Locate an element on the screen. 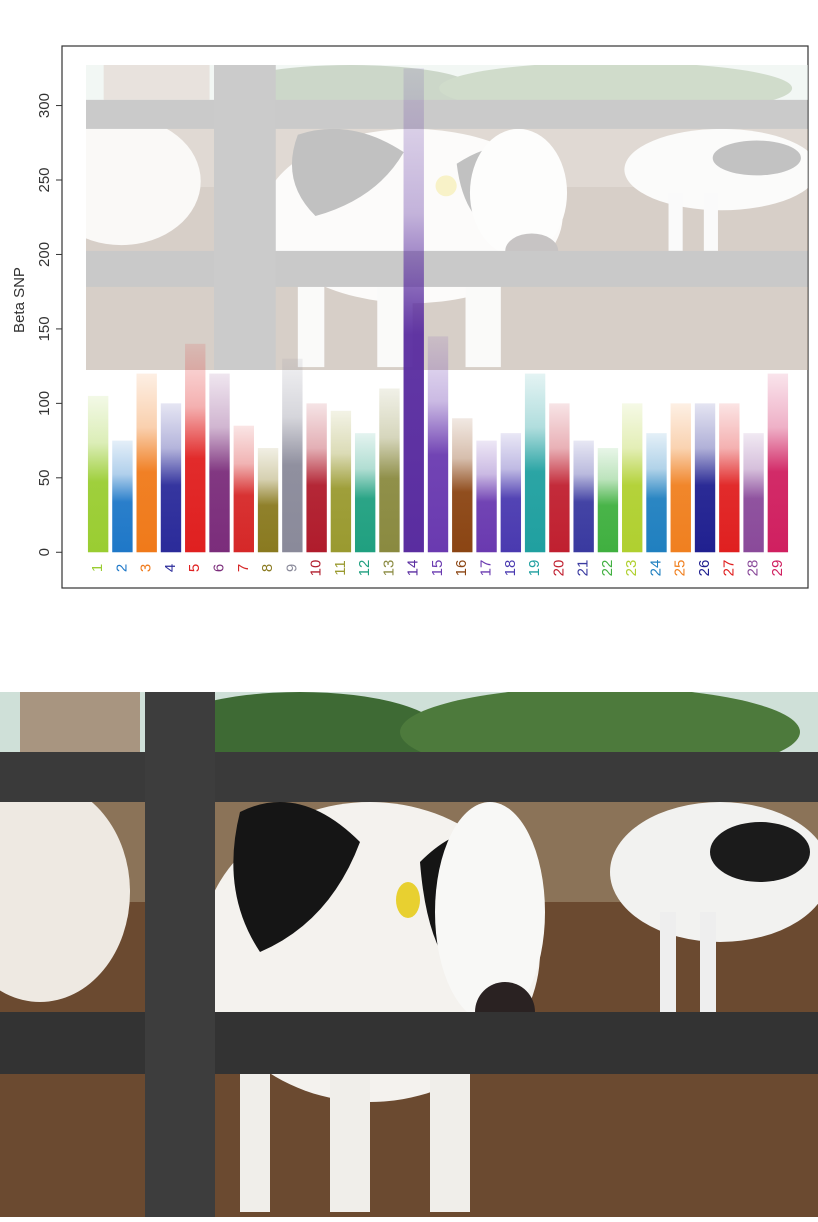  x-tick-label: 25 is located at coordinates (680, 568).